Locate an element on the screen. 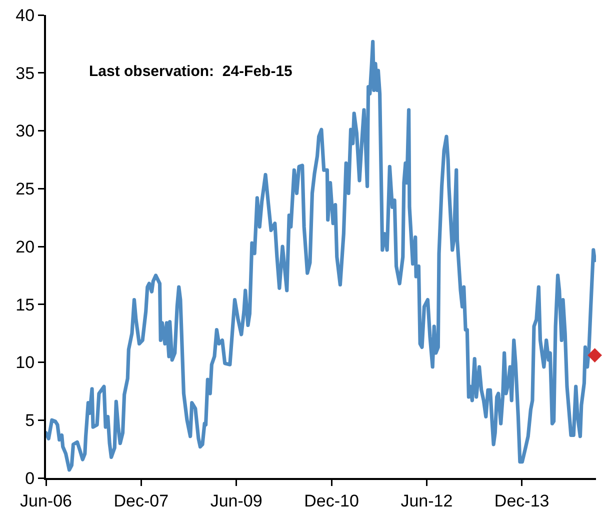  x-tick-label: Dec-07 is located at coordinates (141, 500).